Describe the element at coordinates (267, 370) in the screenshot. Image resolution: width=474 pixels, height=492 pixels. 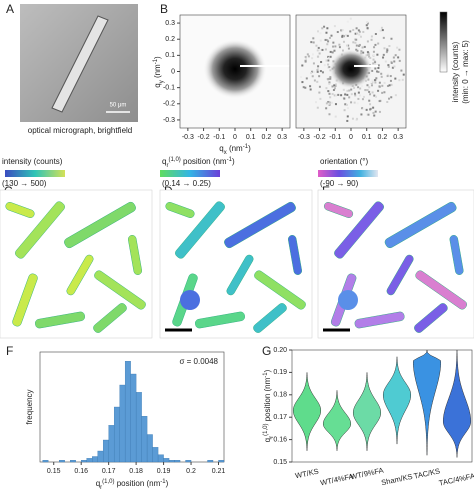
I see `label-part: )` at that location.